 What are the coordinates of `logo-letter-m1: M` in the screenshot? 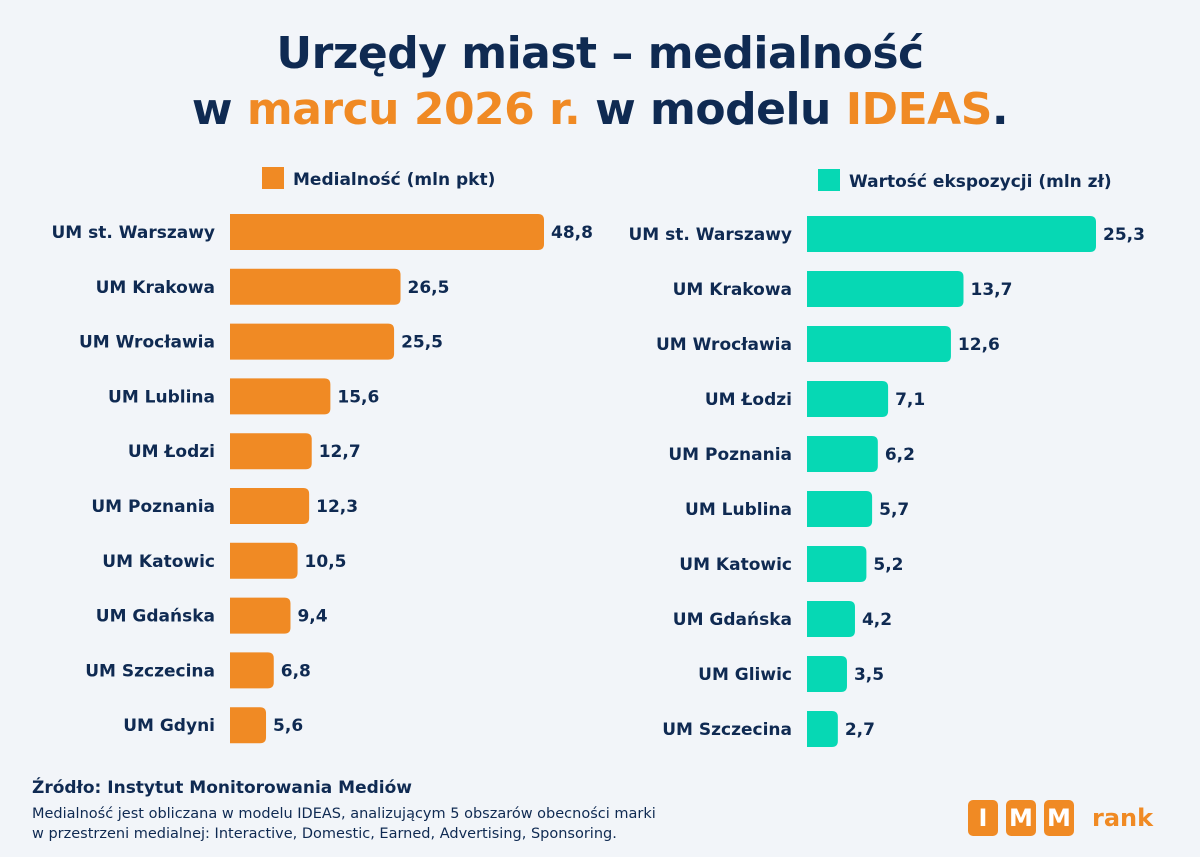 It's located at (1021, 818).